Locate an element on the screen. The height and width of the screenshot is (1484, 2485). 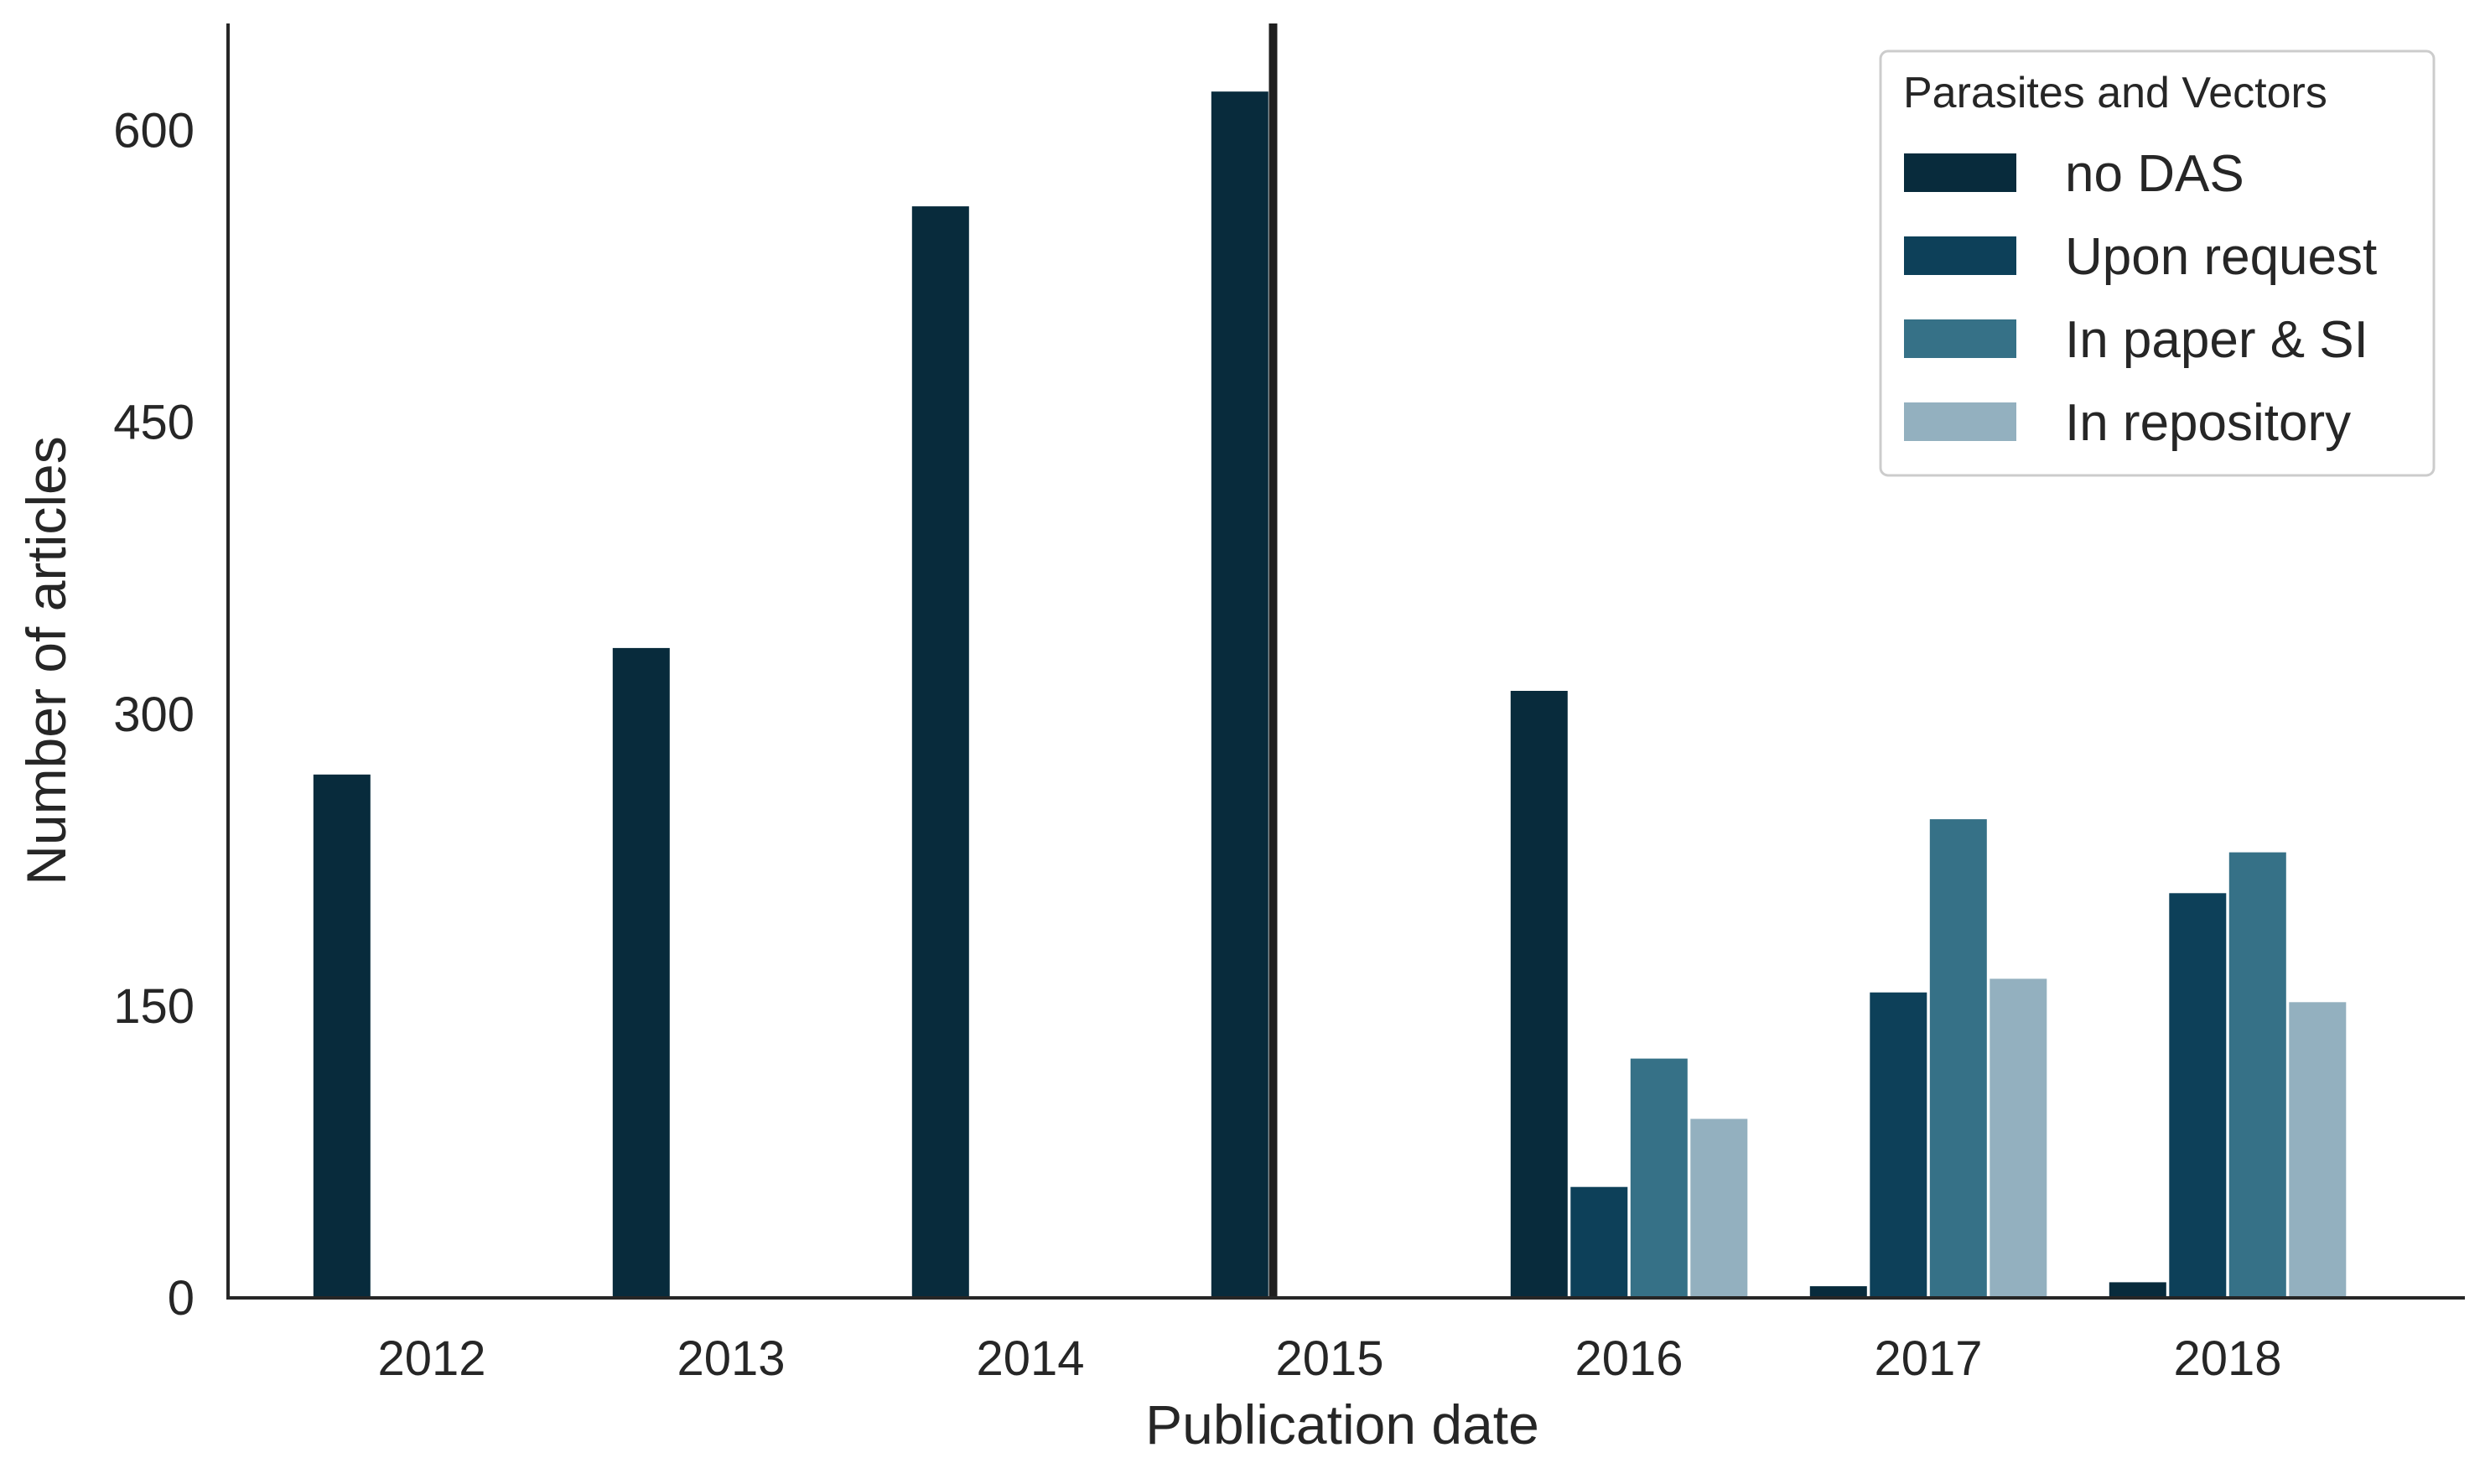
bar-no-das-2017 is located at coordinates (1838, 1292).